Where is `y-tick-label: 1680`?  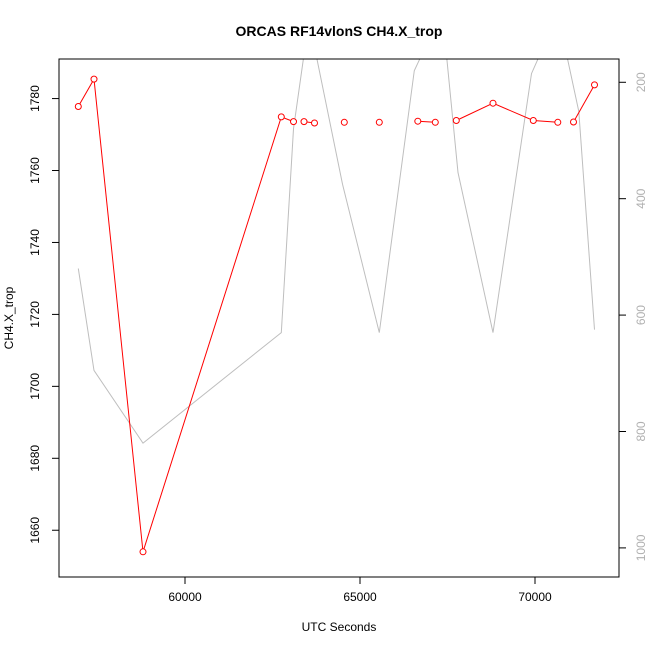 y-tick-label: 1680 is located at coordinates (35, 458).